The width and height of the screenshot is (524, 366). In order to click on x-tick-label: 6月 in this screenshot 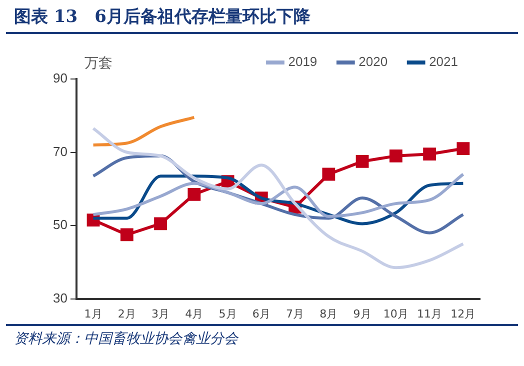, I will do `click(261, 313)`.